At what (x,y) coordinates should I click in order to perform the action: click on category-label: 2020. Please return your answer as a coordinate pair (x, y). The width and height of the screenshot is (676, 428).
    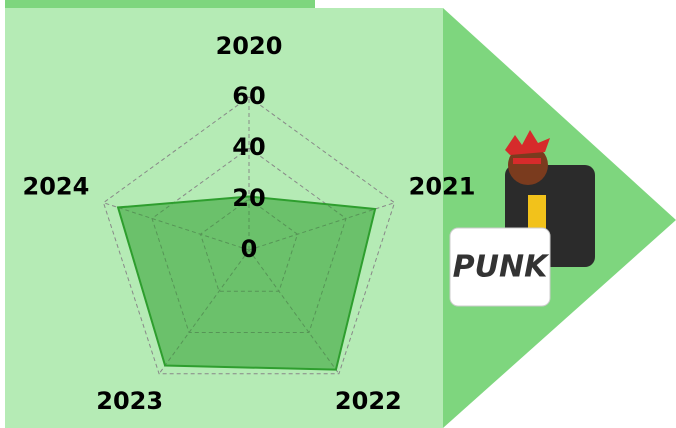
    Looking at the image, I should click on (249, 46).